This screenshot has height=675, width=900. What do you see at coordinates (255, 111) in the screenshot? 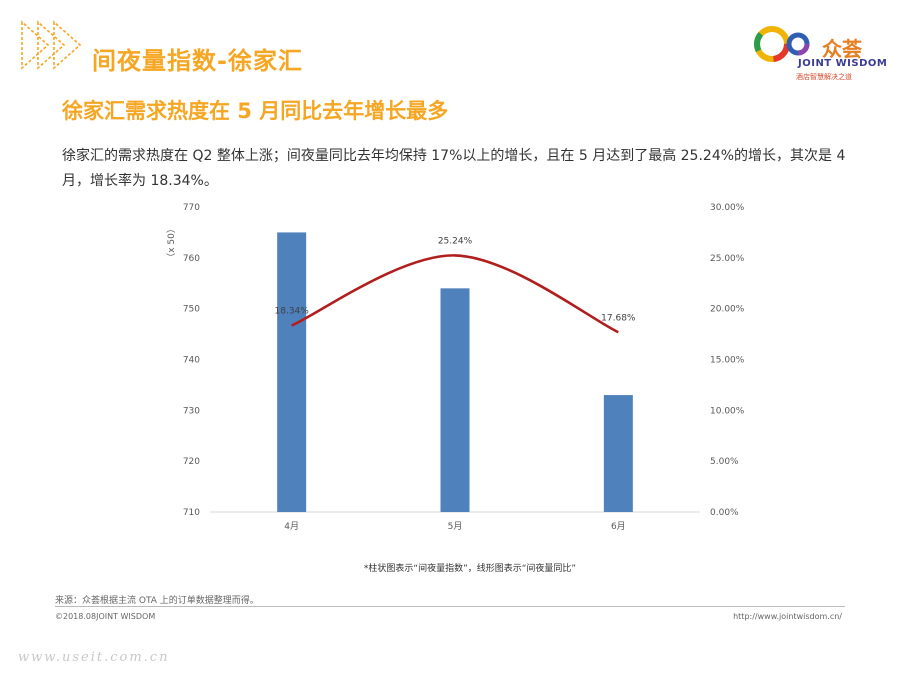
I see `section-subtitle: 徐家汇需求热度在 5 月同比去年增长最多` at bounding box center [255, 111].